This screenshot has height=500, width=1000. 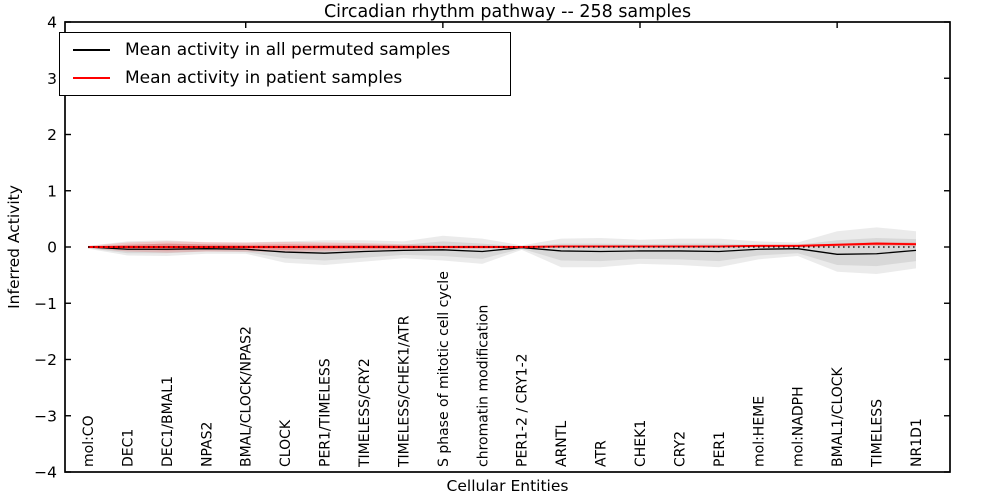 What do you see at coordinates (264, 78) in the screenshot?
I see `legend-label-patient: Mean activity in patient samples` at bounding box center [264, 78].